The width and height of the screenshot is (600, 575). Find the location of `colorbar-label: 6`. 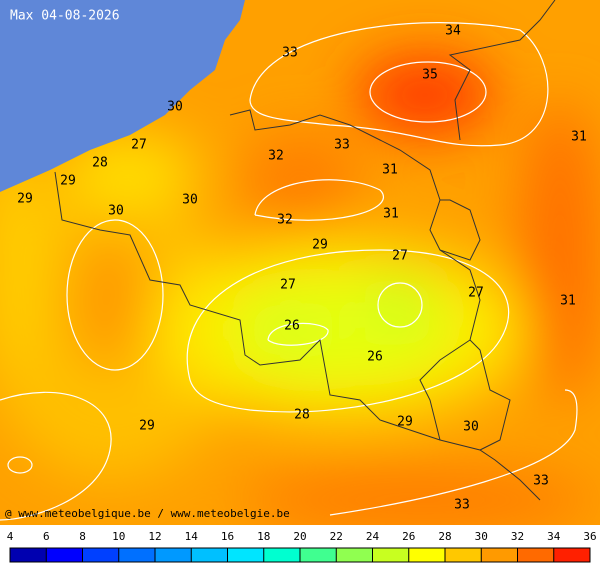

colorbar-label: 6 is located at coordinates (46, 536).